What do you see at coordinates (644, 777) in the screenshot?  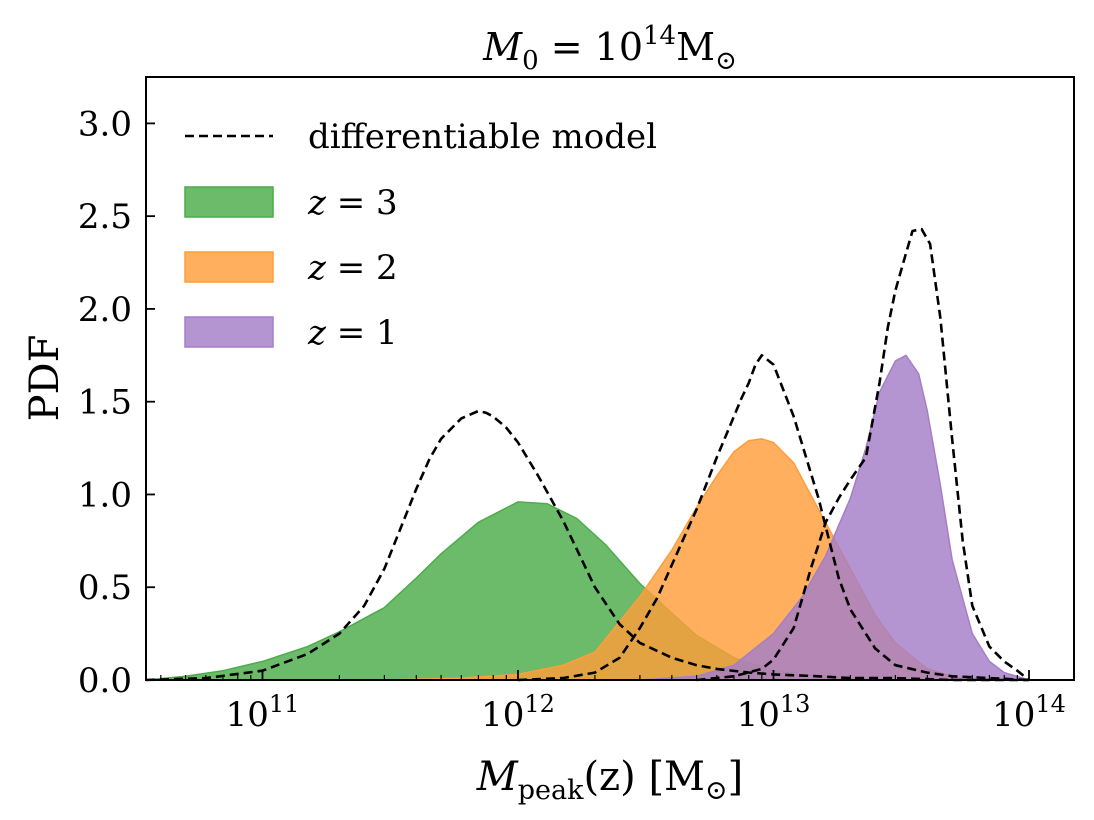 I see `xlabel-rest: (z) [M` at bounding box center [644, 777].